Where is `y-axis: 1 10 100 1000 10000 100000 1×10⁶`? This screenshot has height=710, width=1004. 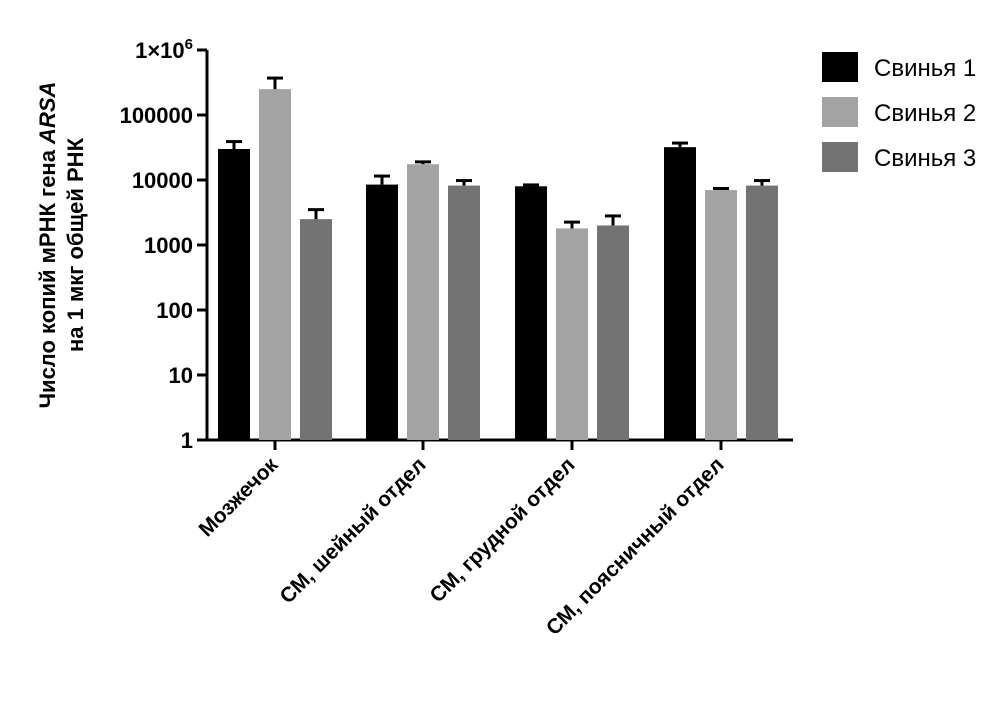
y-axis: 1 10 100 1000 10000 100000 1×10⁶ is located at coordinates (164, 244).